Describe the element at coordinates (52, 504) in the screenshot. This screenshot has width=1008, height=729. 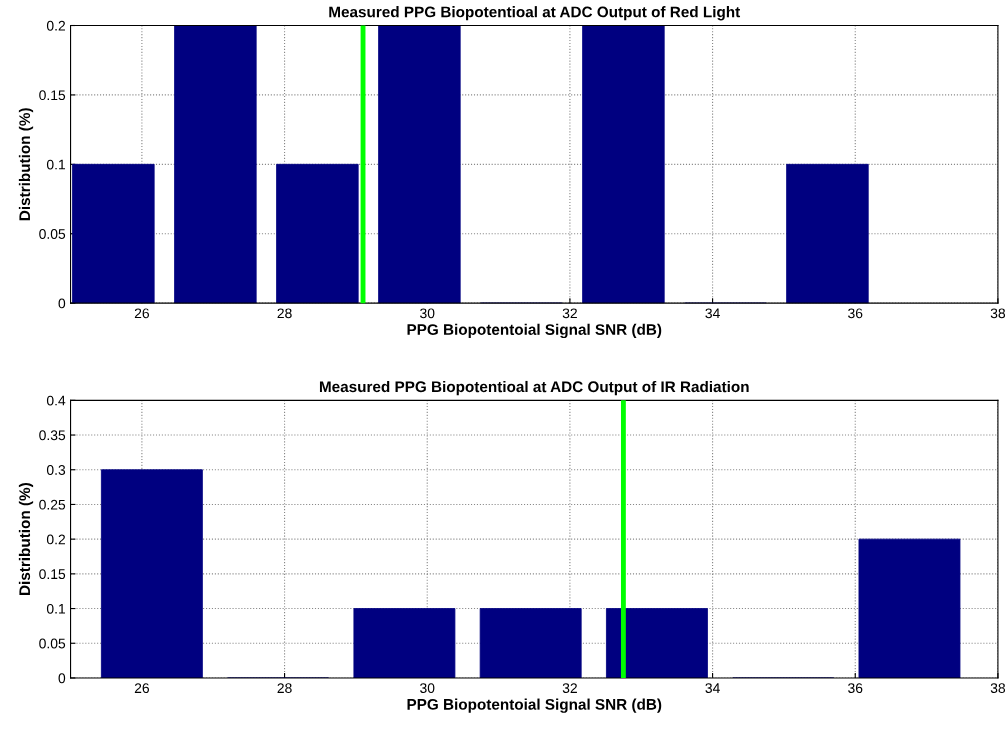
I see `y-tick-label: 0.25` at that location.